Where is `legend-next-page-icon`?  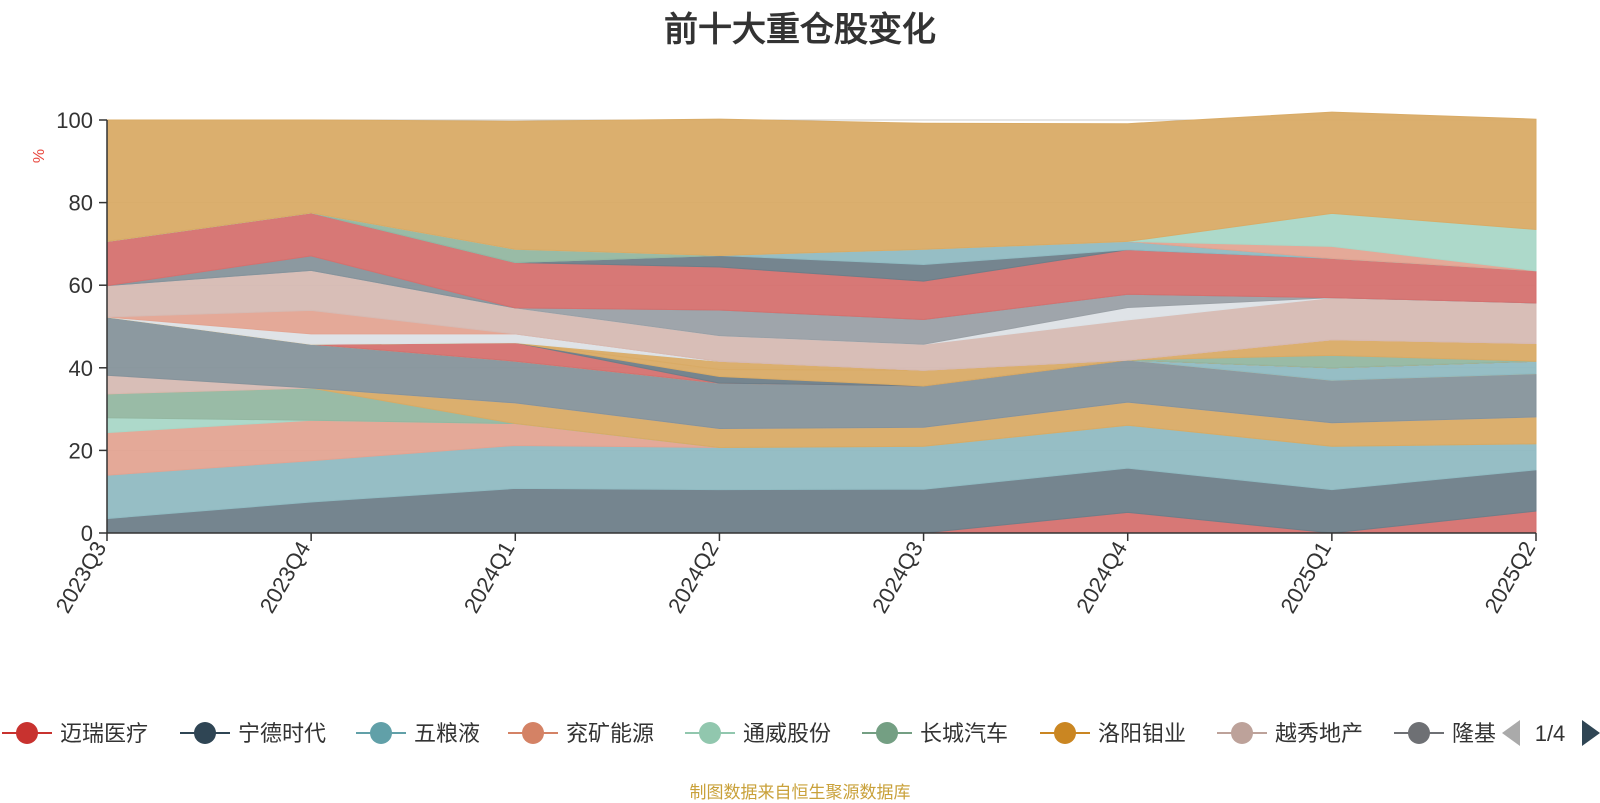 legend-next-page-icon is located at coordinates (1591, 733).